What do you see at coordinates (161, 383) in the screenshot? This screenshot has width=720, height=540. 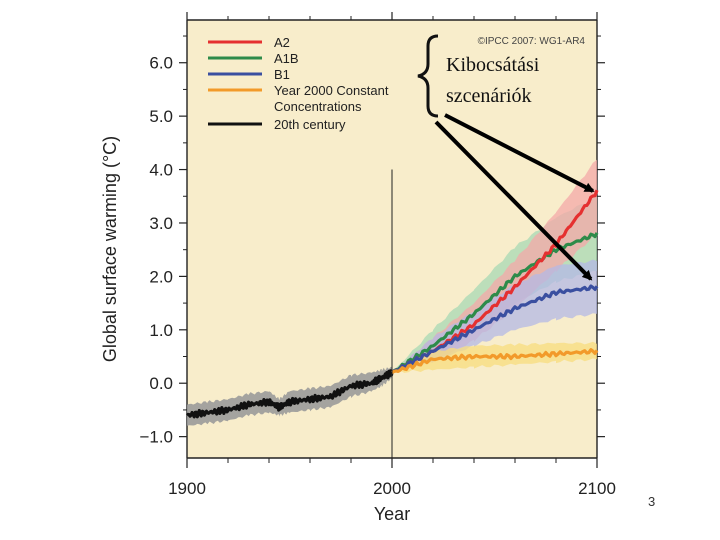 I see `y-tick-label: 0.0` at bounding box center [161, 383].